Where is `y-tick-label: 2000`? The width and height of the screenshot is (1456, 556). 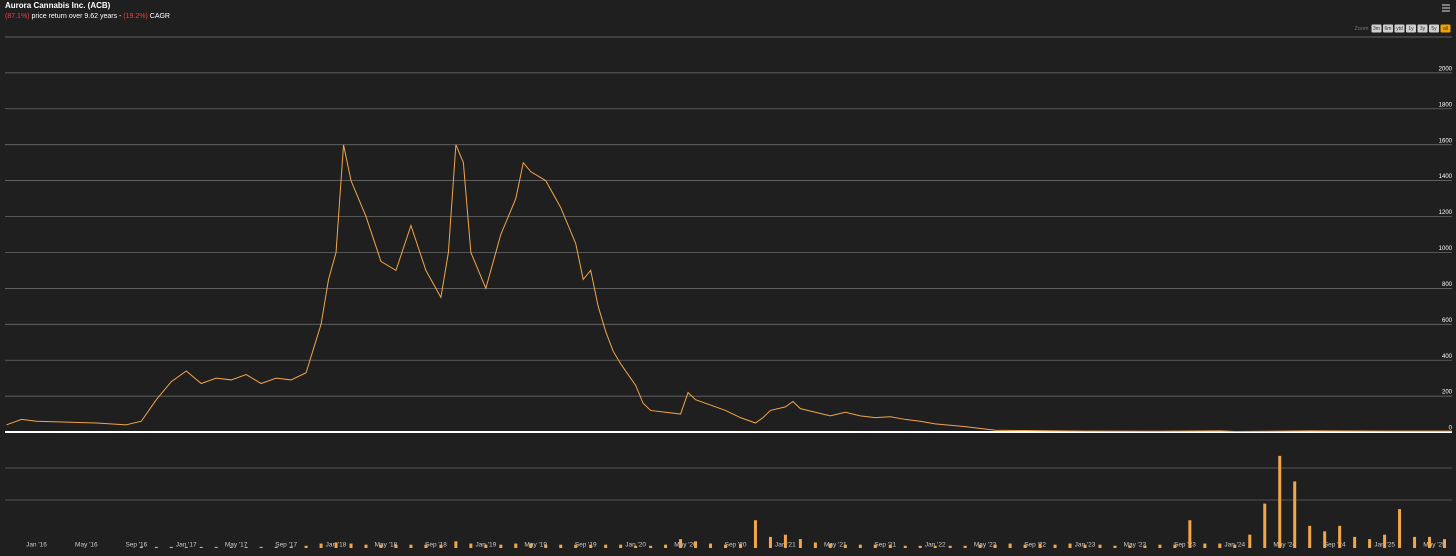
y-tick-label: 2000 is located at coordinates (1446, 69).